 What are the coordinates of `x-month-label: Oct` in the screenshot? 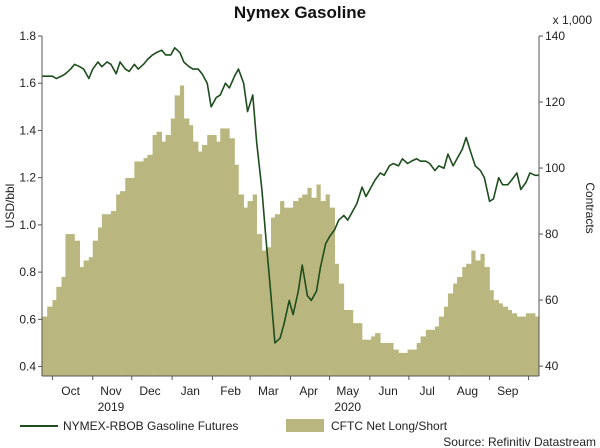 It's located at (70, 391).